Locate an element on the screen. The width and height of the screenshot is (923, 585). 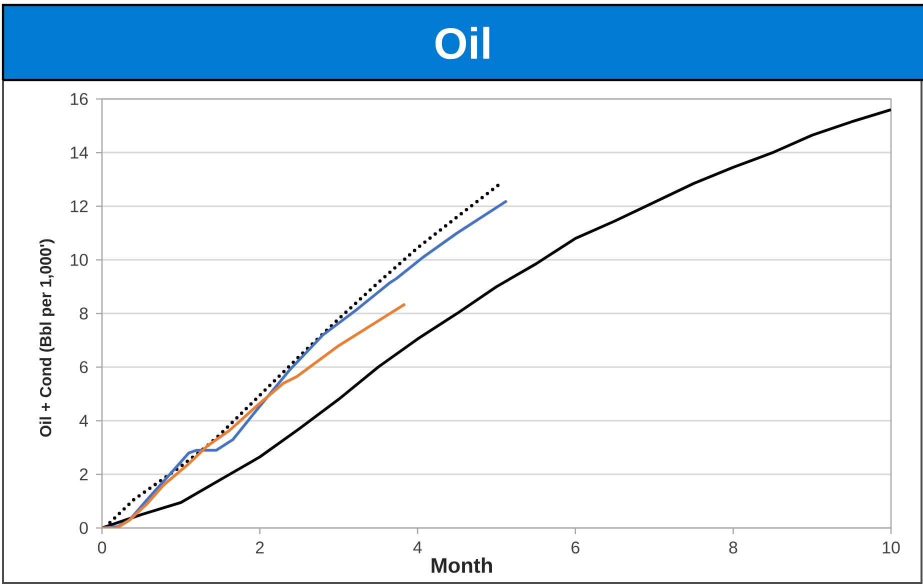
y-tick-label: 6 is located at coordinates (84, 367).